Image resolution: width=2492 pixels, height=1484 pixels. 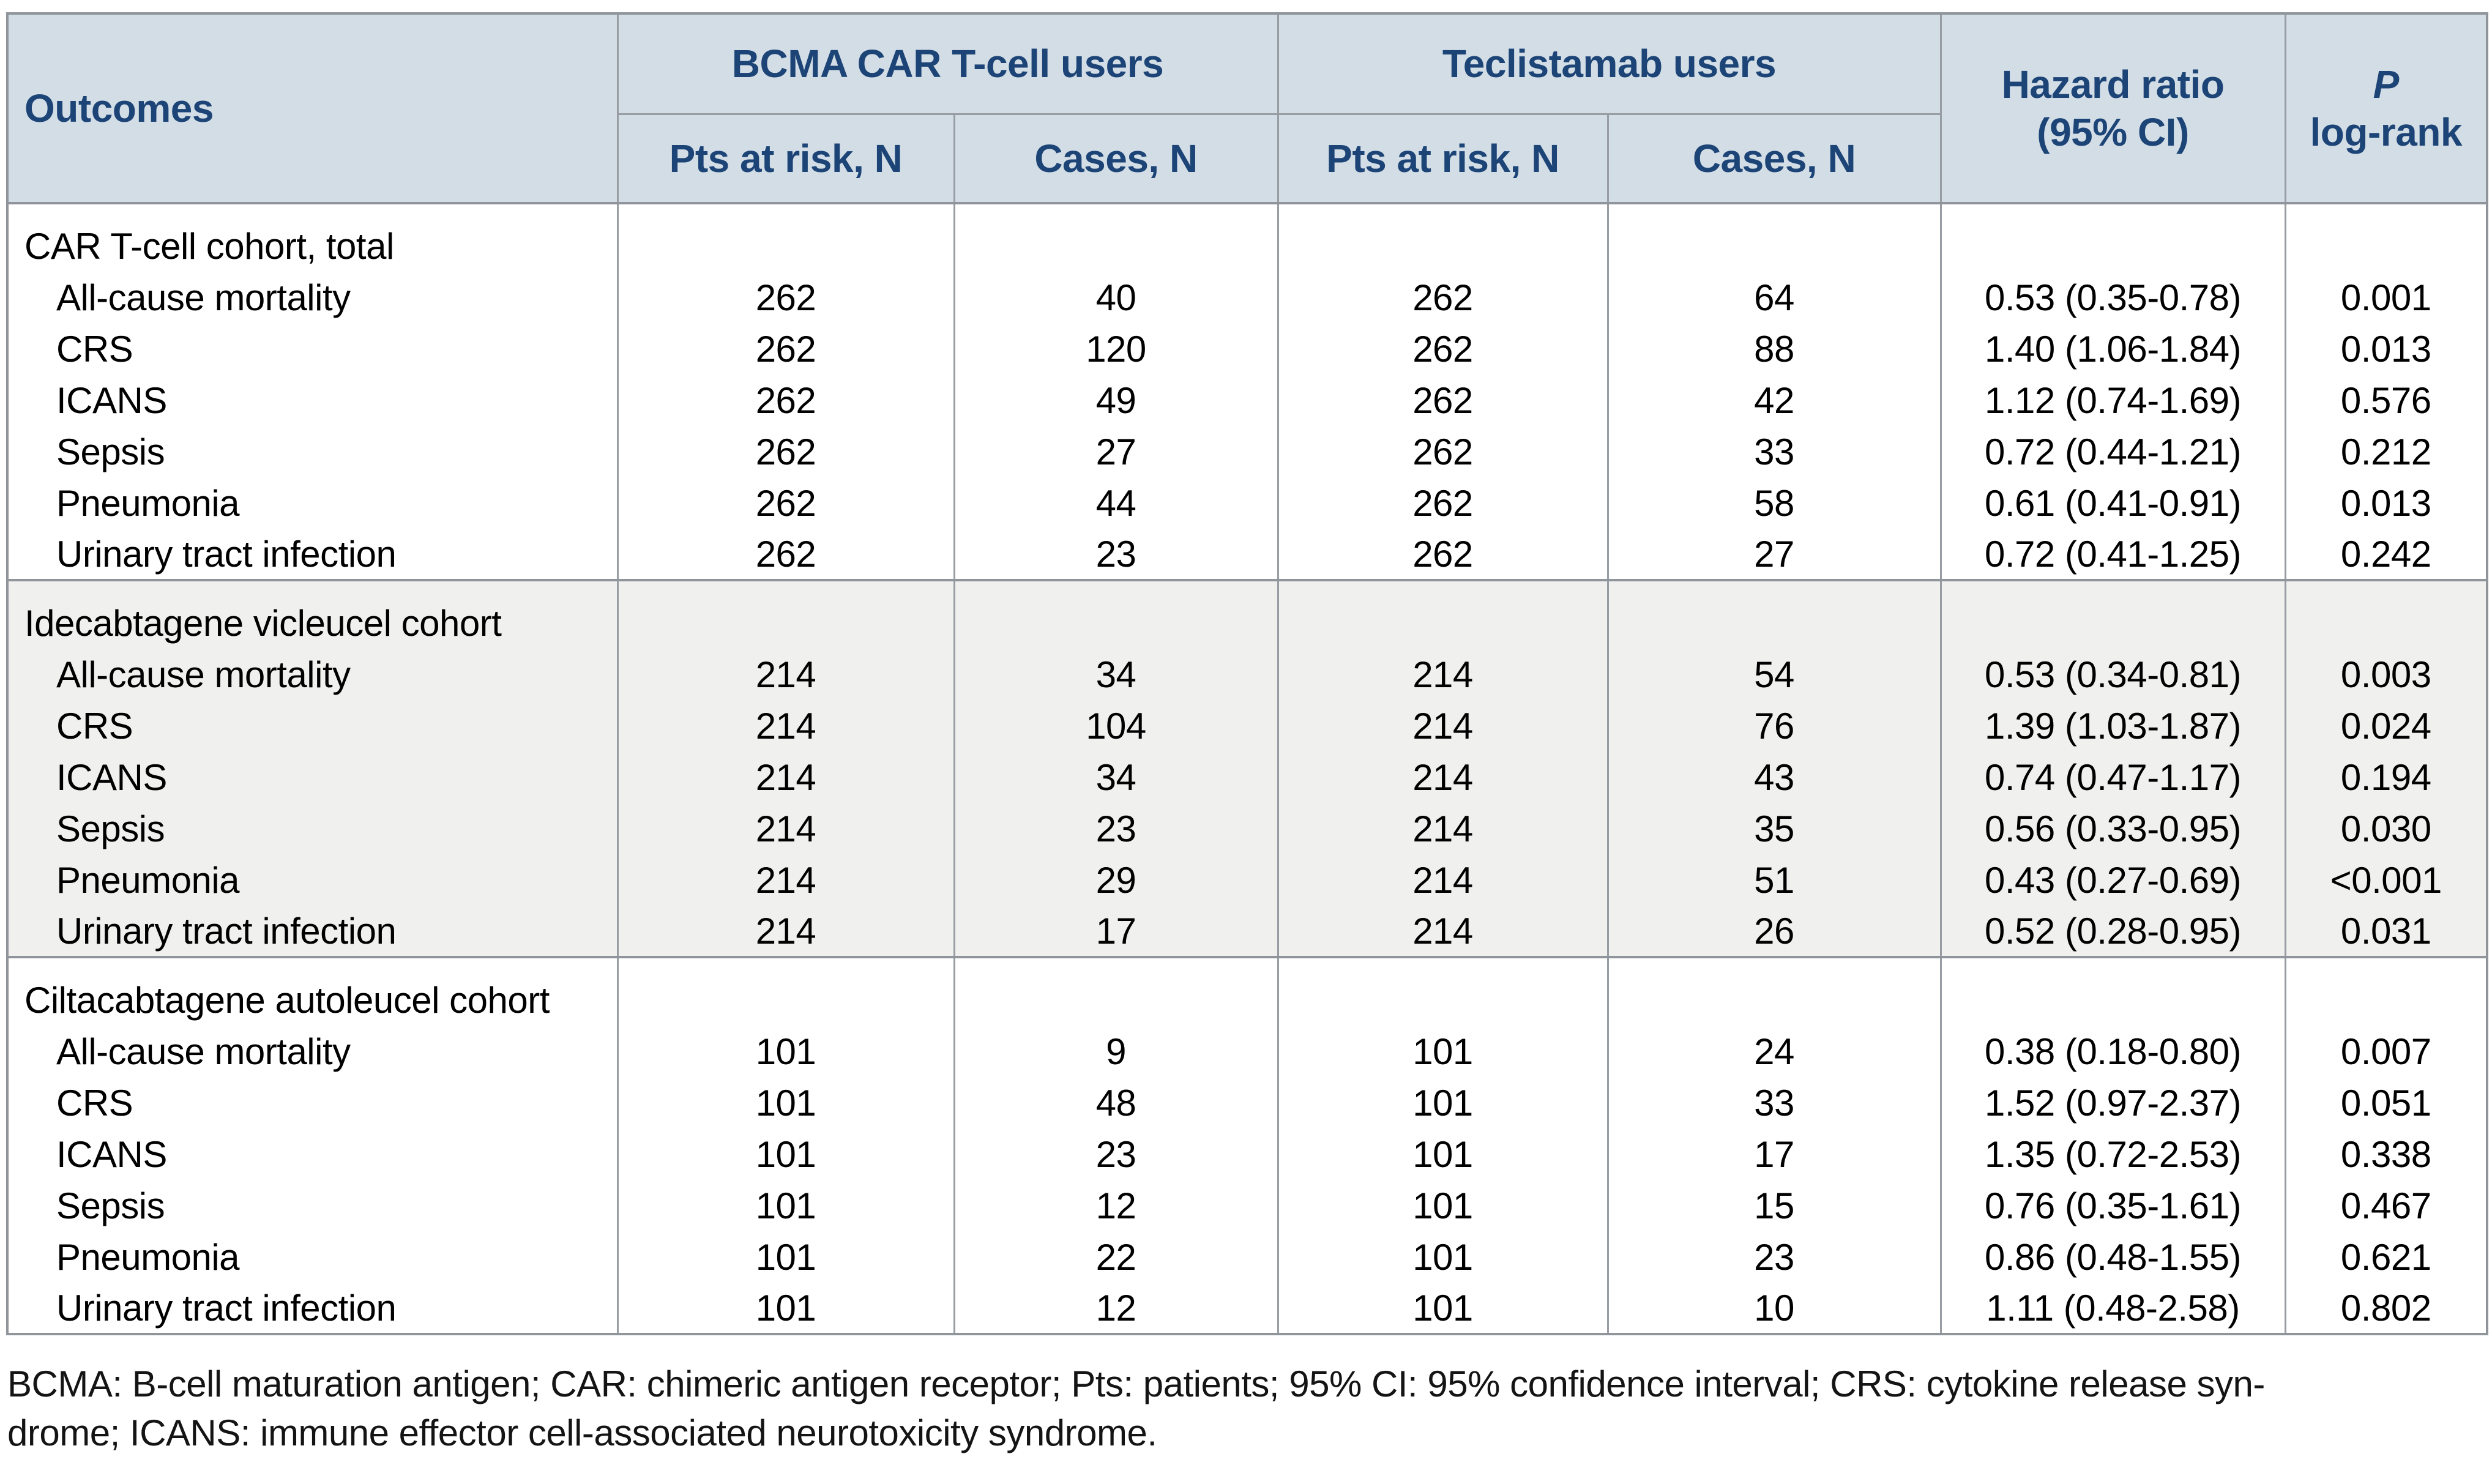 I want to click on p-value: 0.051, so click(x=2386, y=1102).